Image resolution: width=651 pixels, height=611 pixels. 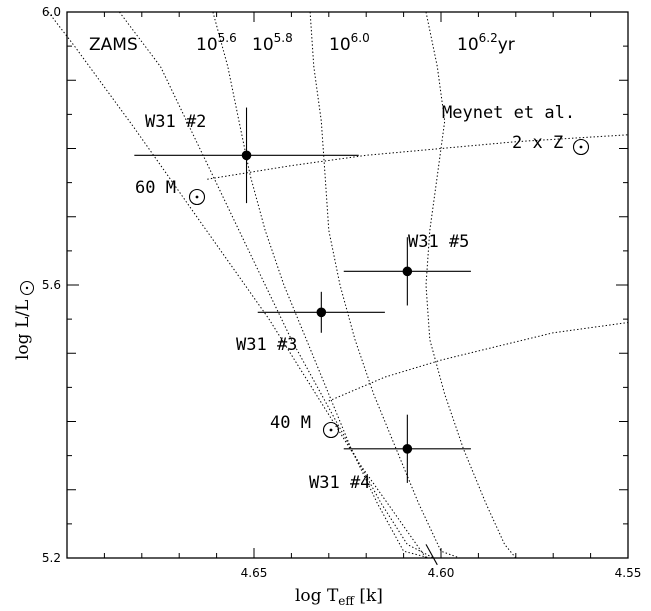 I want to click on x-tick-label: 4.55, so click(x=628, y=573).